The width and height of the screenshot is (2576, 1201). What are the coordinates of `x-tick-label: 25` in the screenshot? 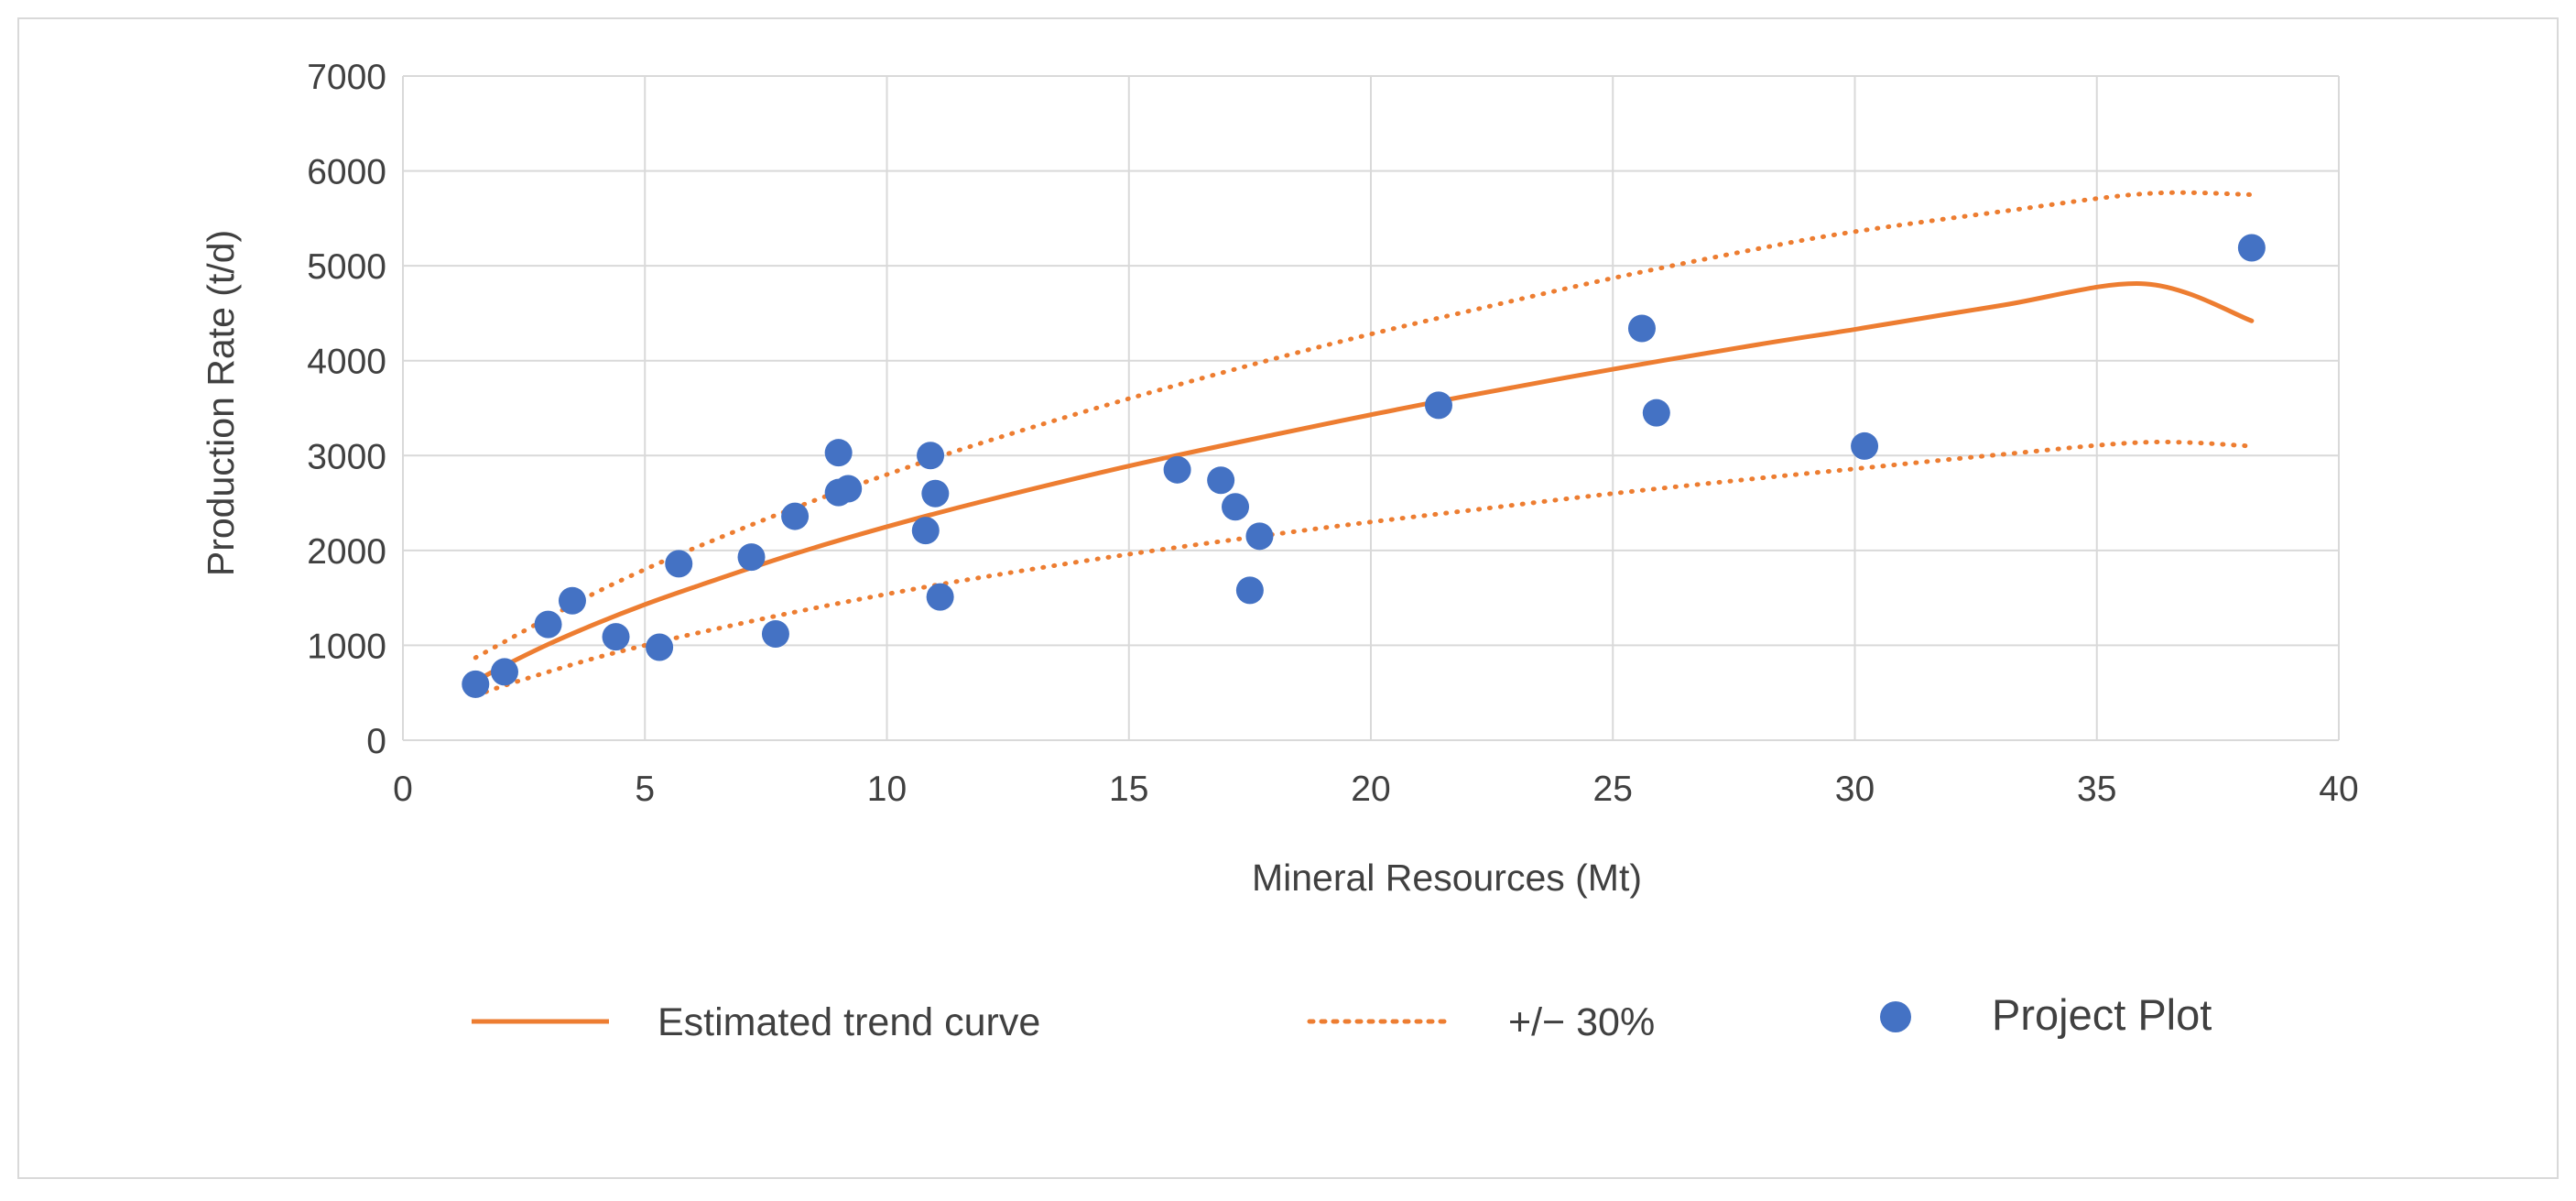 It's located at (1613, 789).